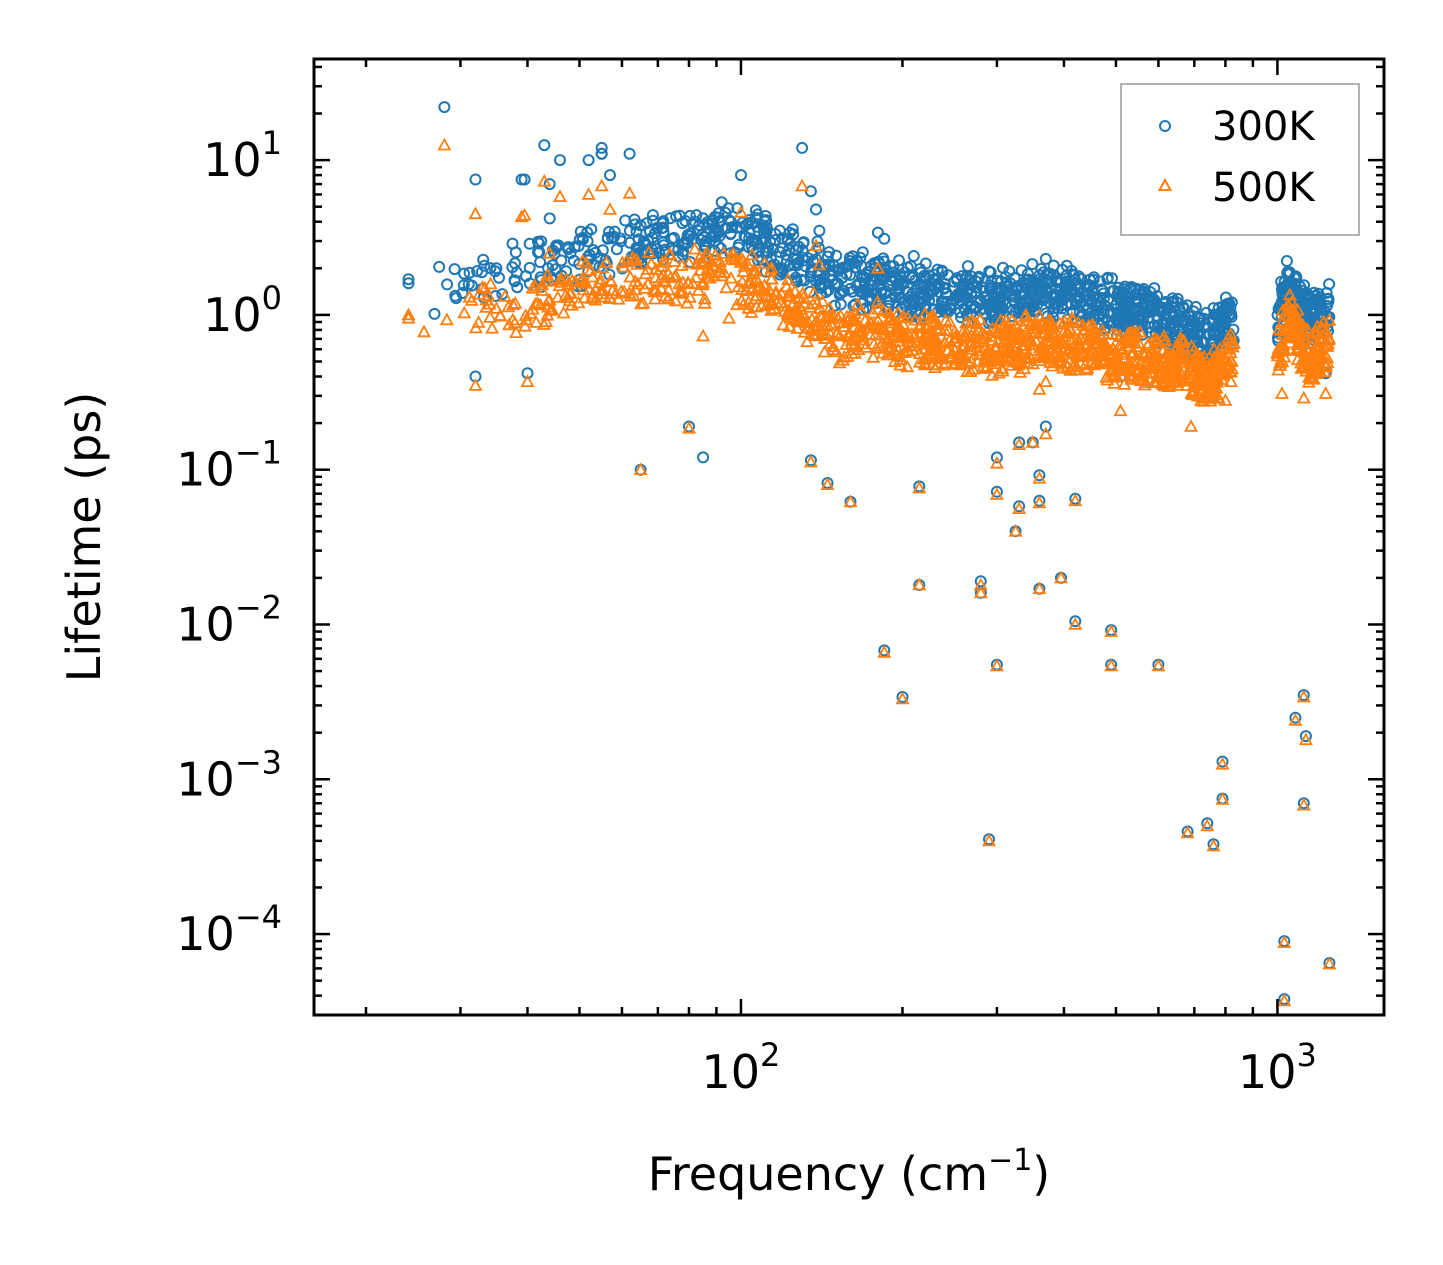 Image resolution: width=1443 pixels, height=1265 pixels. What do you see at coordinates (1277, 1067) in the screenshot?
I see `x-tick-label: 103` at bounding box center [1277, 1067].